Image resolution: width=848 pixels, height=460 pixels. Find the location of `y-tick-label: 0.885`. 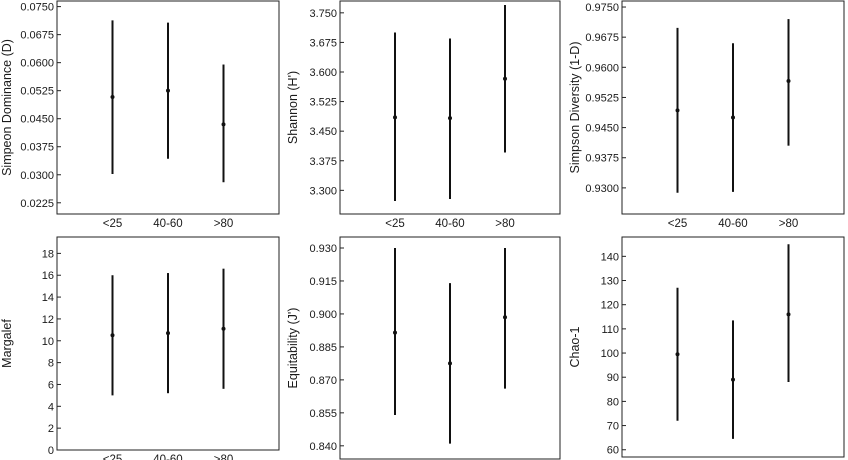

y-tick-label: 0.885 is located at coordinates (323, 348).